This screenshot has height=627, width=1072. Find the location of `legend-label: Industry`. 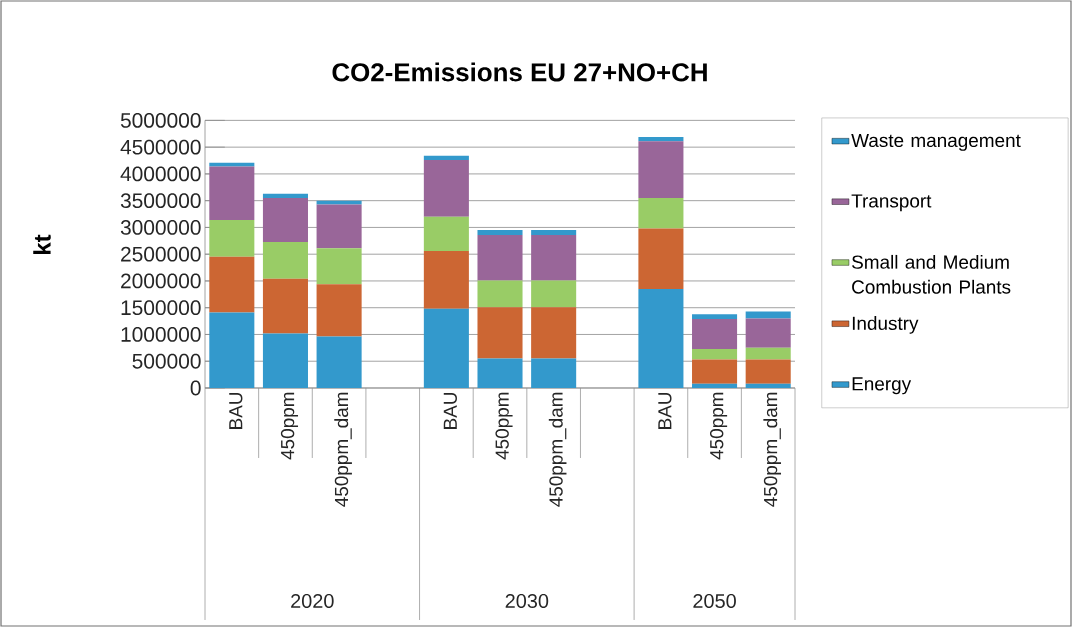

legend-label: Industry is located at coordinates (885, 325).